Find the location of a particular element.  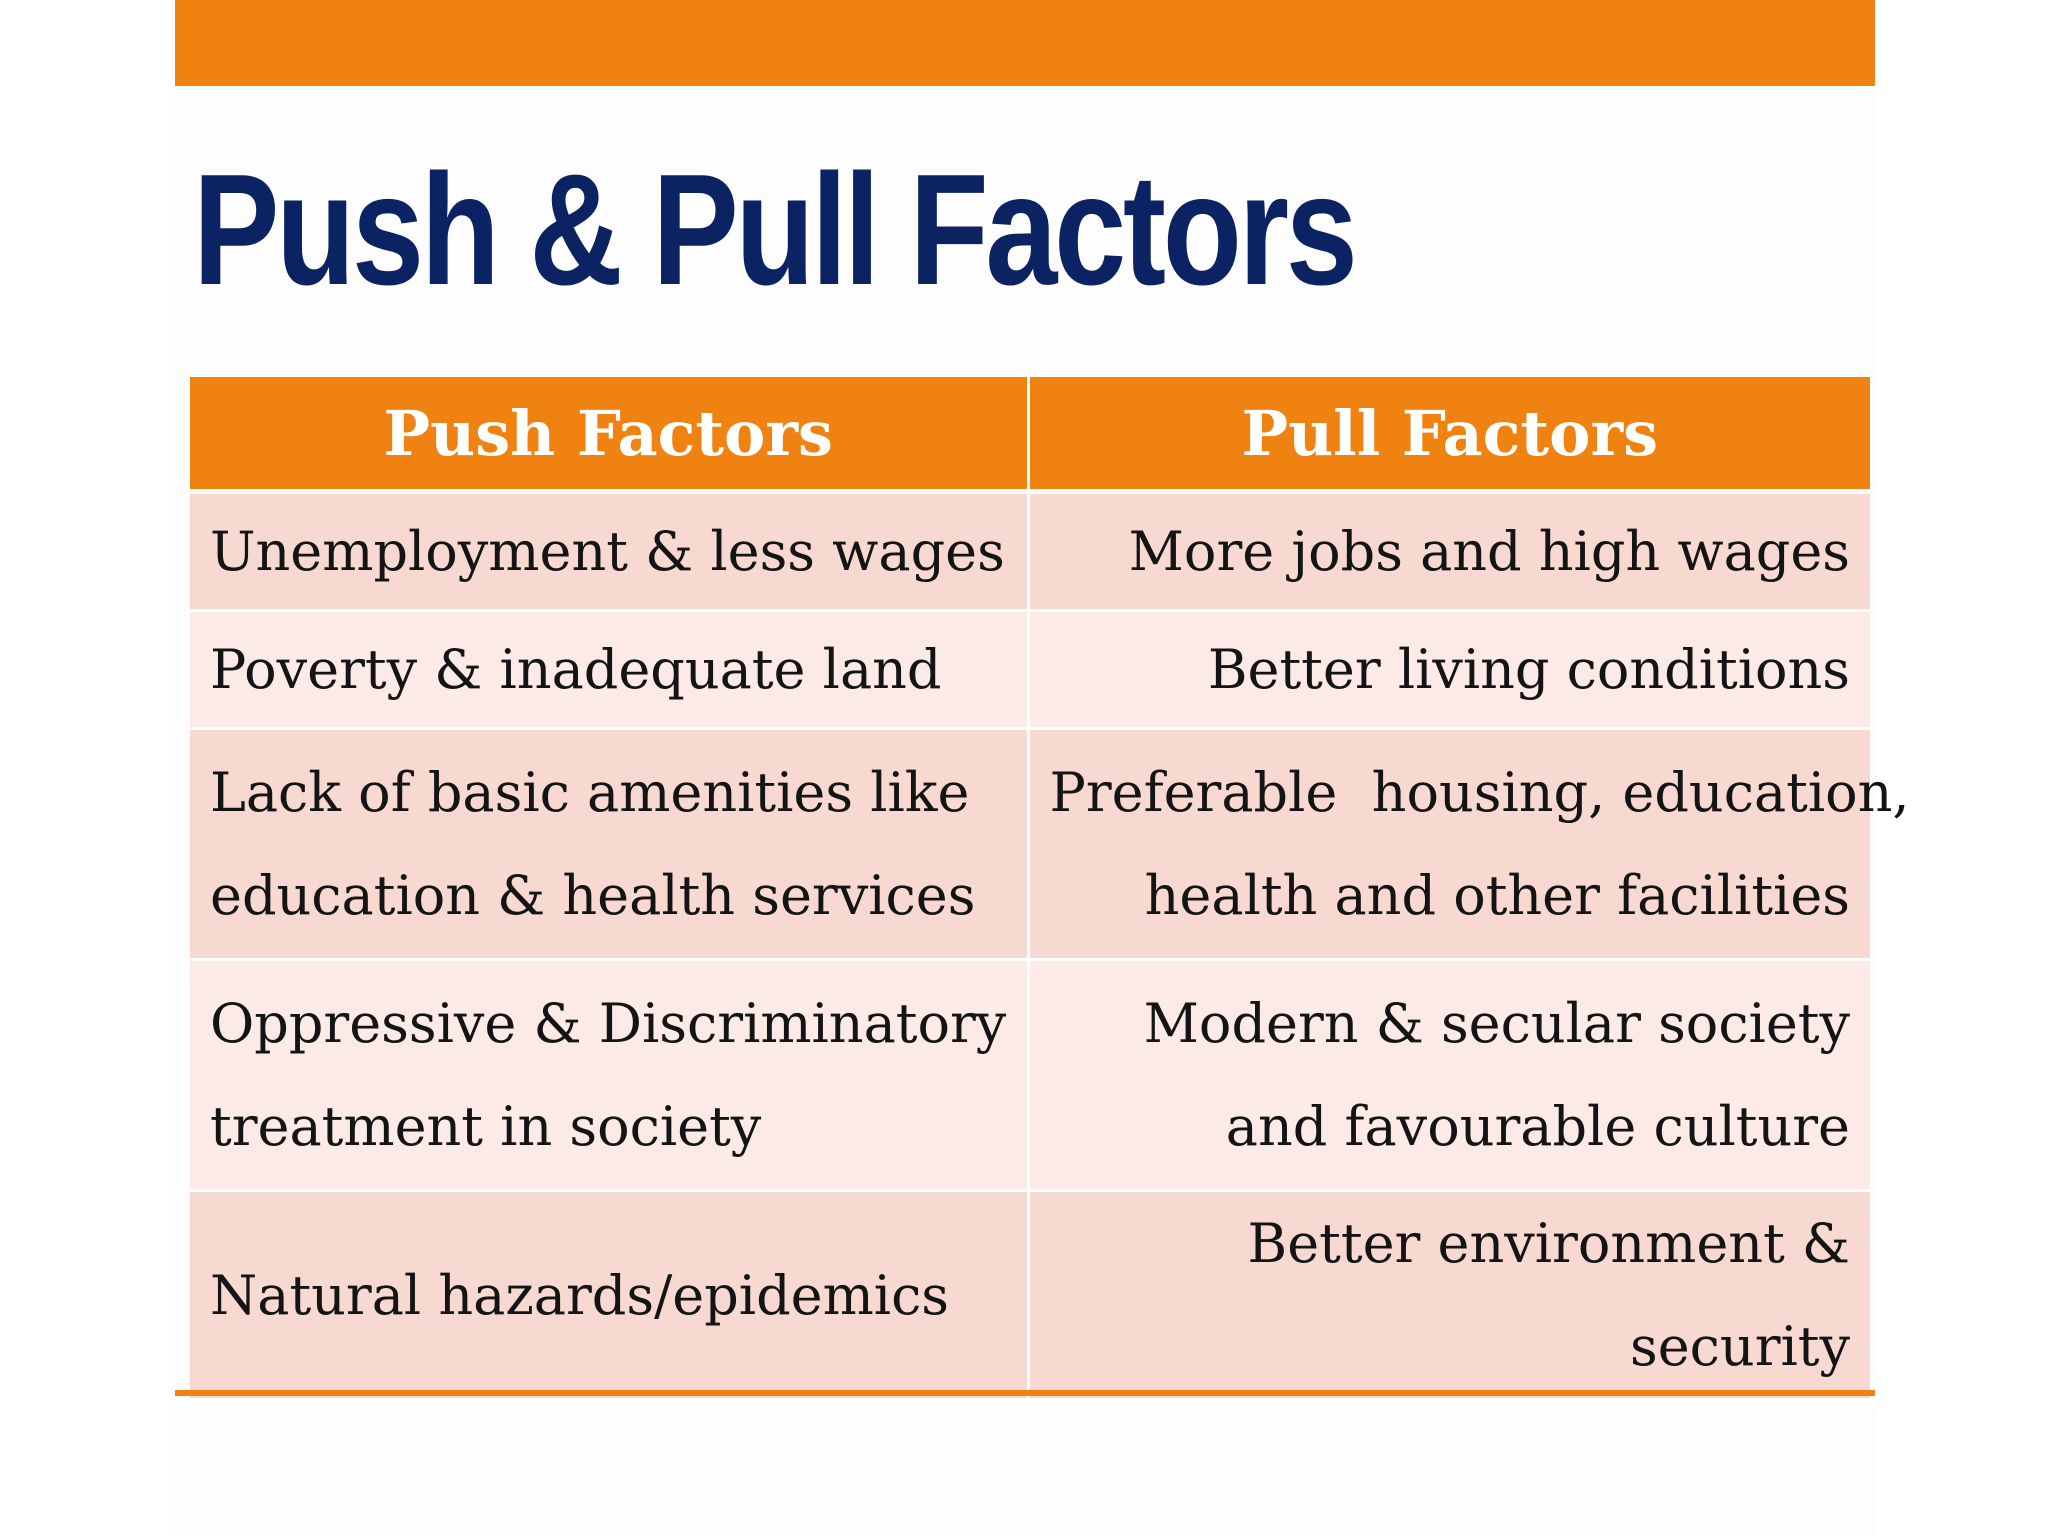

push-factor-text: treatment in society is located at coordinates (486, 1126).